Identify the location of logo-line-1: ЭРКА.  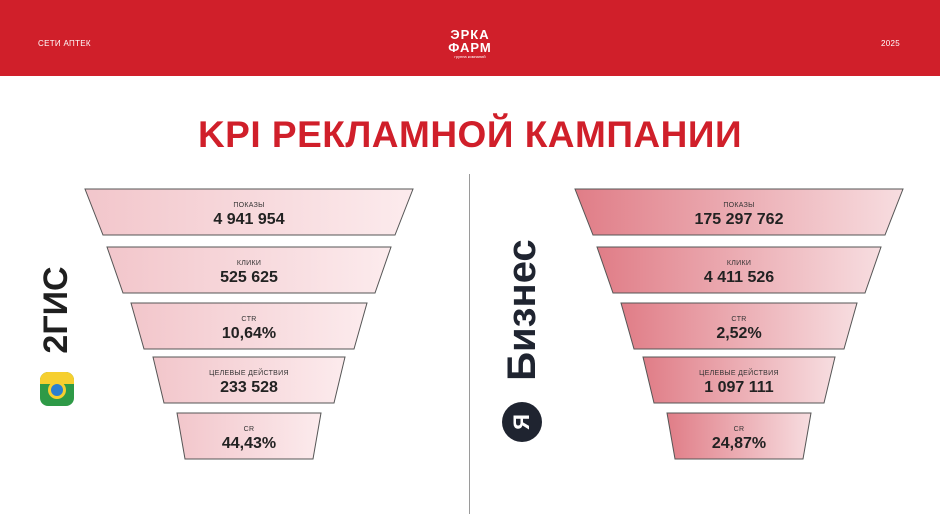
(470, 34).